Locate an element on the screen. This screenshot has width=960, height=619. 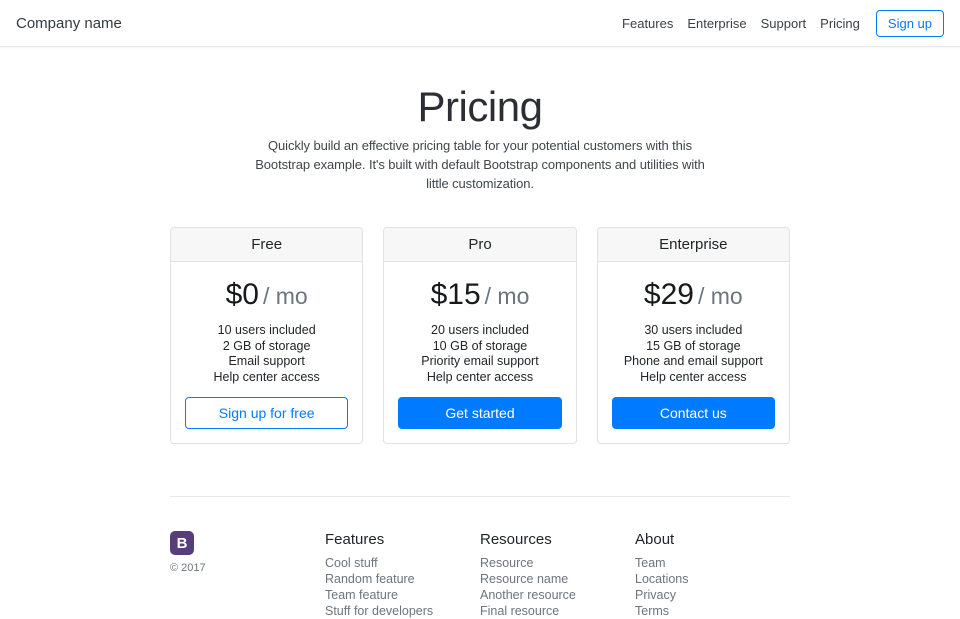
price-amount: $0 is located at coordinates (242, 294).